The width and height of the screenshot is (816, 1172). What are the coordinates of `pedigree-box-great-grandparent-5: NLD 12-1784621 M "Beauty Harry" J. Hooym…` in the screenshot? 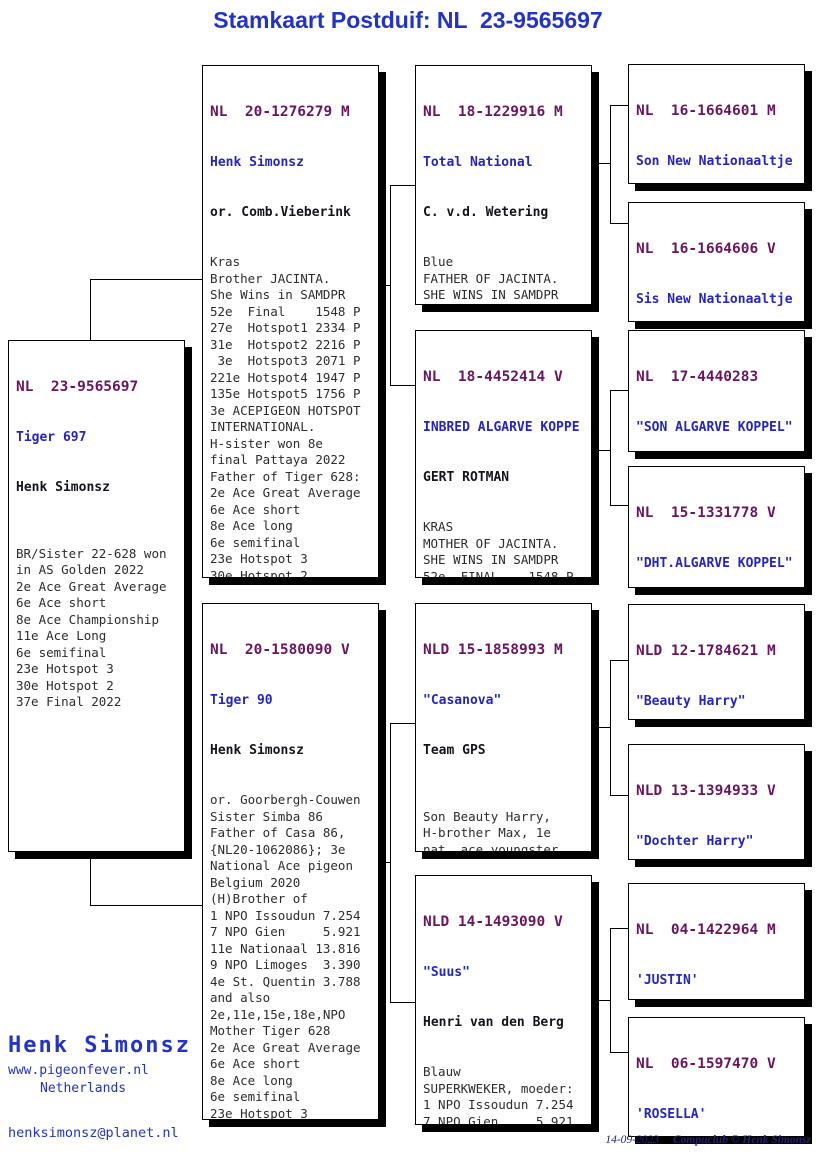 It's located at (716, 662).